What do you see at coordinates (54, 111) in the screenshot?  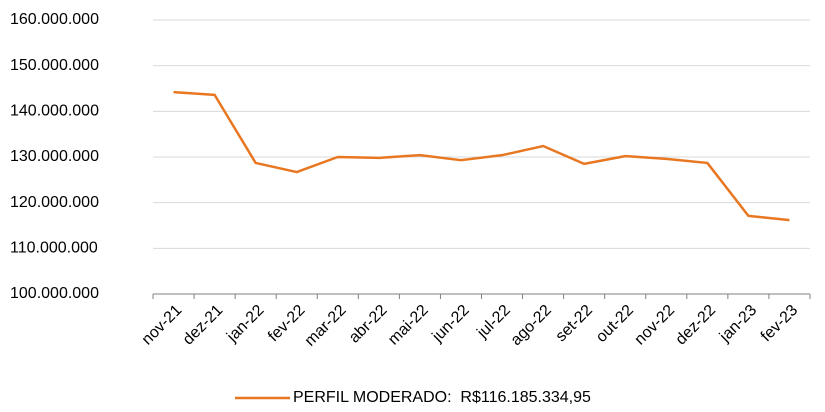 I see `y-tick-label: 140.000.000` at bounding box center [54, 111].